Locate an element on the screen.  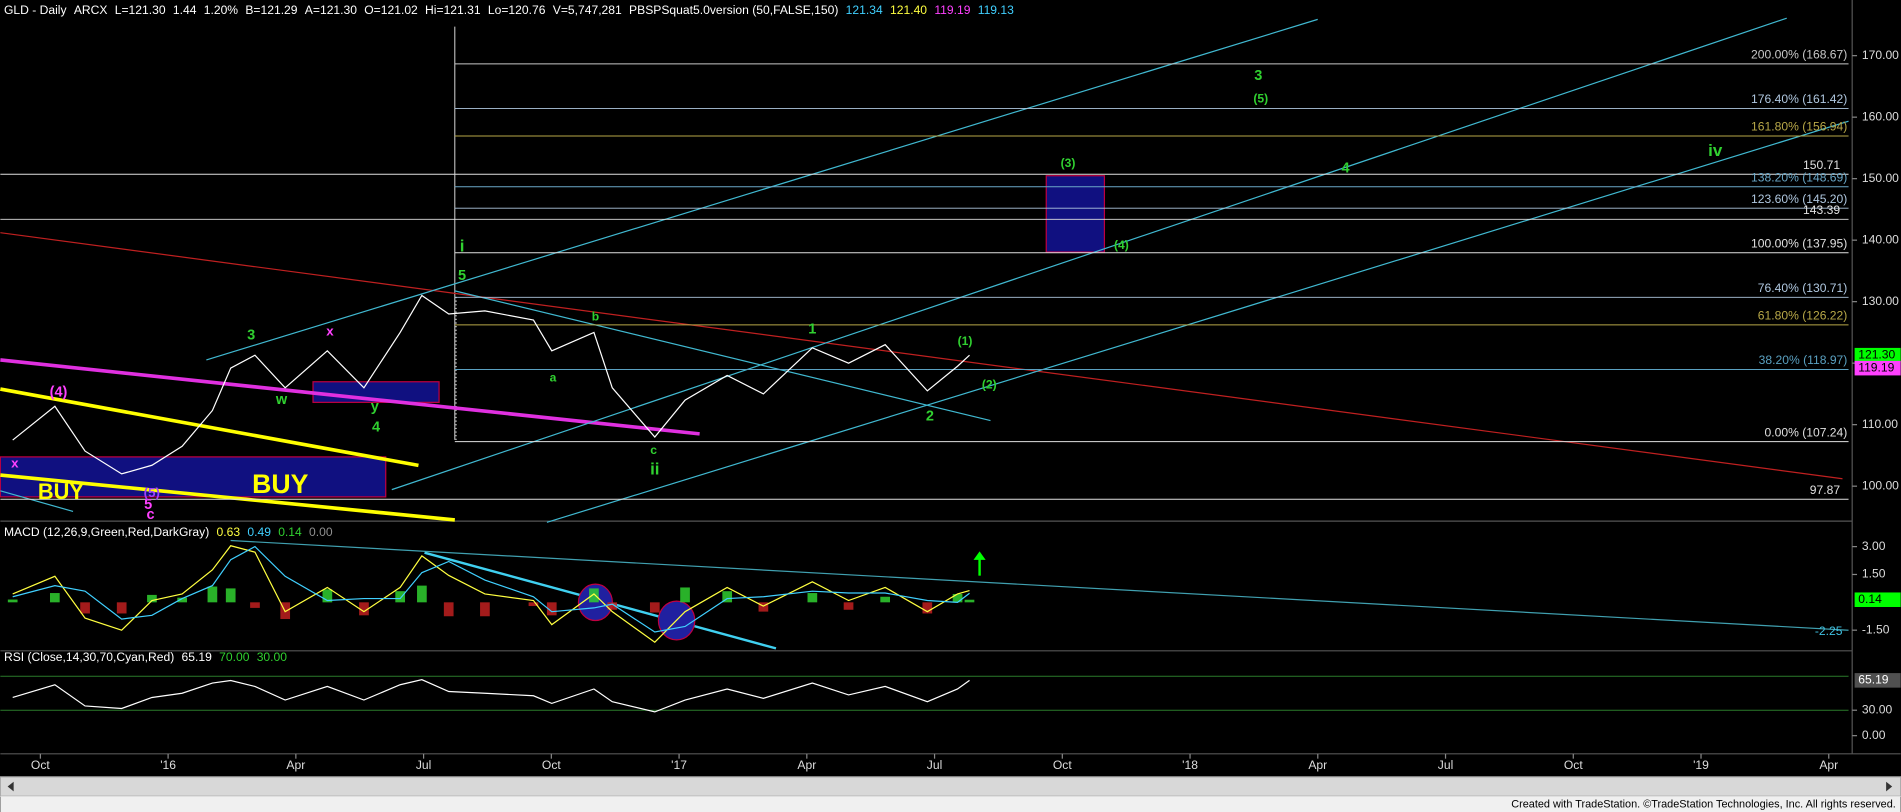
level-label: 176.40% (161.42) is located at coordinates (1799, 99).